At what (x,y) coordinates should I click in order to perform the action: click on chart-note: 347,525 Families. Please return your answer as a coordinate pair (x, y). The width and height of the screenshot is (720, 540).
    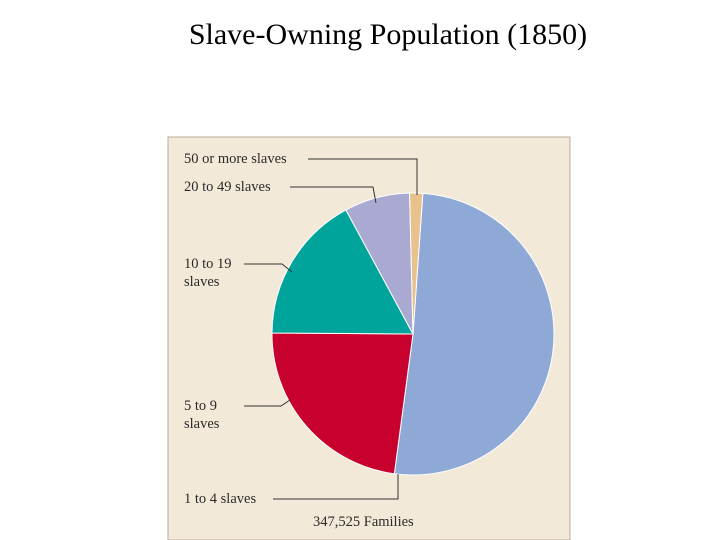
    Looking at the image, I should click on (363, 522).